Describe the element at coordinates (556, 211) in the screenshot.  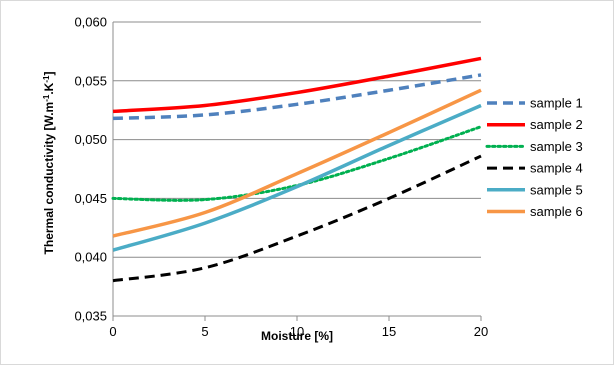
I see `legend-label: sample 6` at that location.